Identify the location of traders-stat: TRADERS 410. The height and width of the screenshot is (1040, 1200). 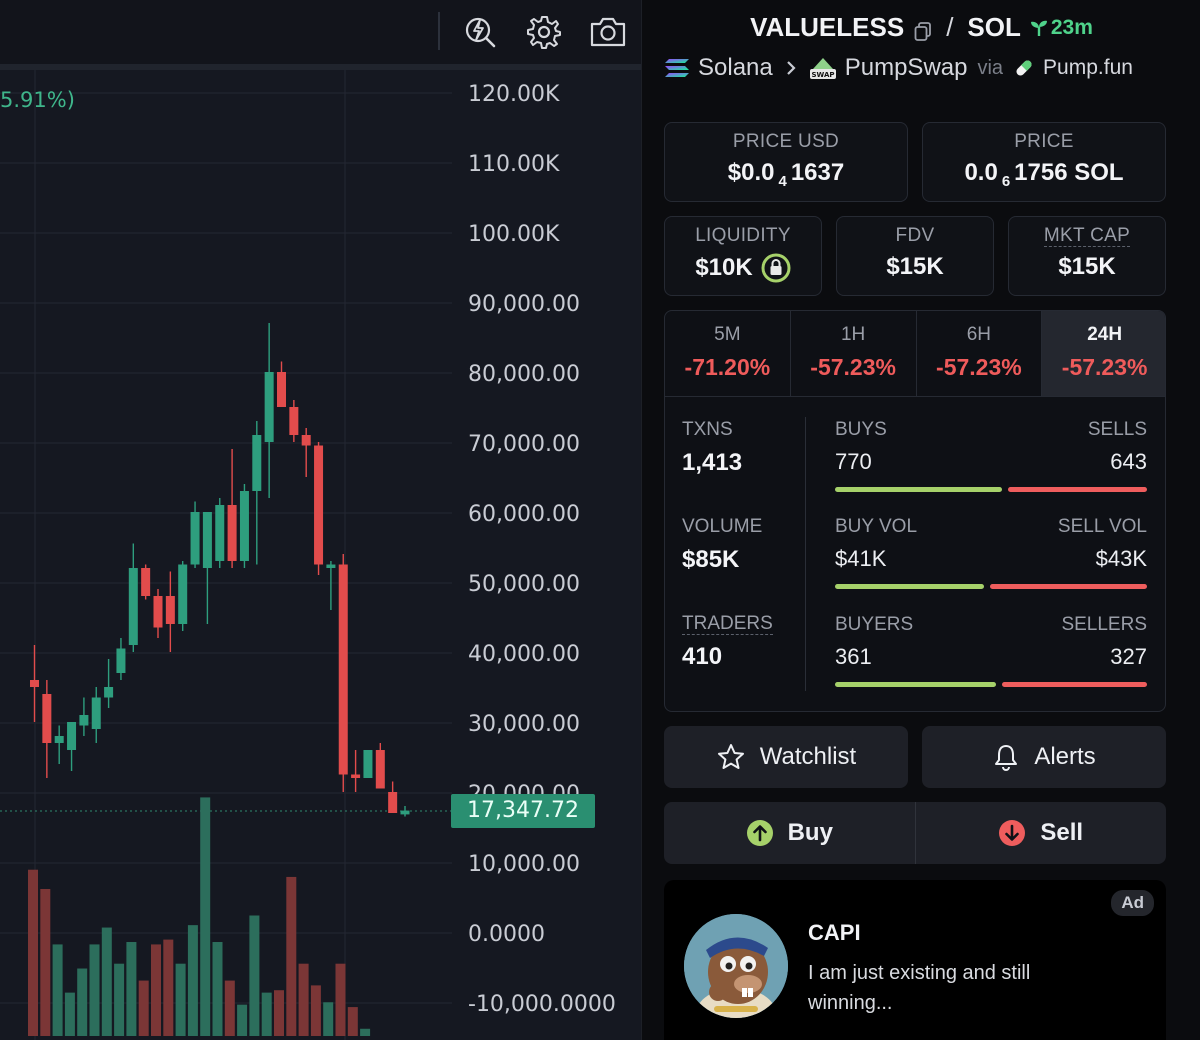
(727, 641).